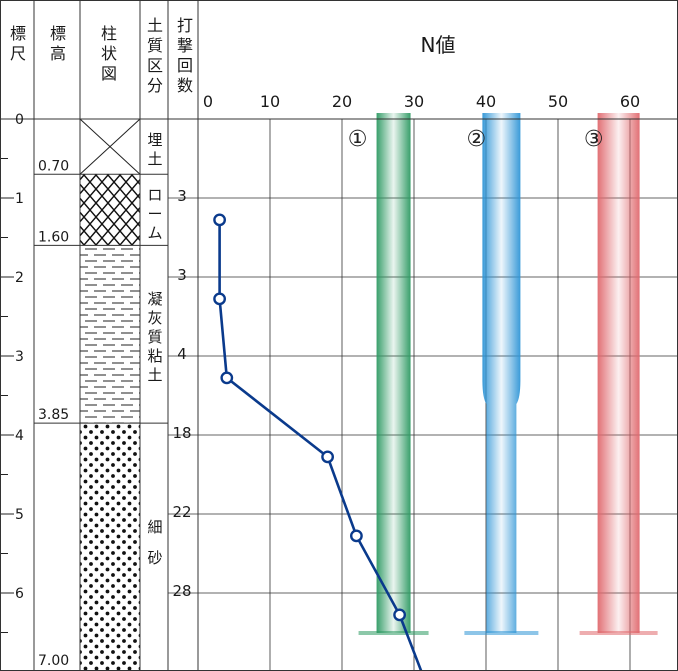 The height and width of the screenshot is (671, 678). Describe the element at coordinates (154, 65) in the screenshot. I see `header-soil-class-char: 区` at that location.